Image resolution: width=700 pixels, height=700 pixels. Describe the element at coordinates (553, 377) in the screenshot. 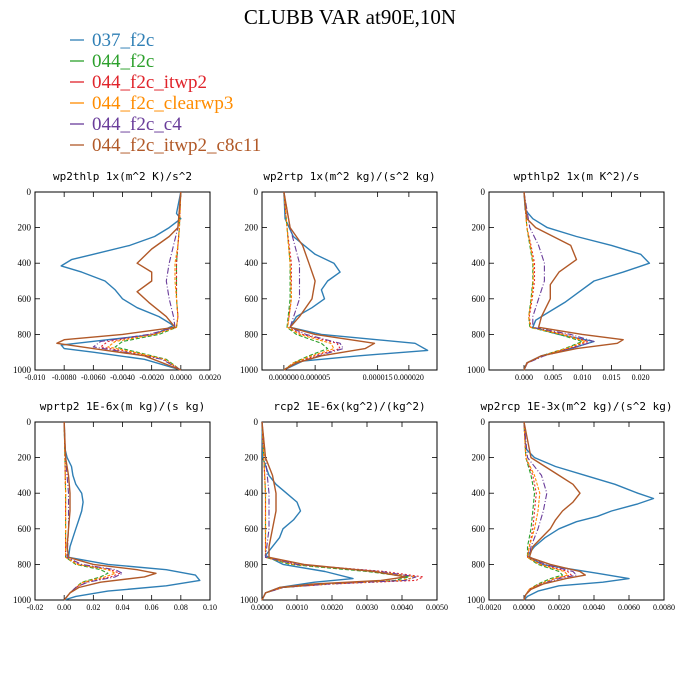

I see `x-tick-label: 0.005` at that location.